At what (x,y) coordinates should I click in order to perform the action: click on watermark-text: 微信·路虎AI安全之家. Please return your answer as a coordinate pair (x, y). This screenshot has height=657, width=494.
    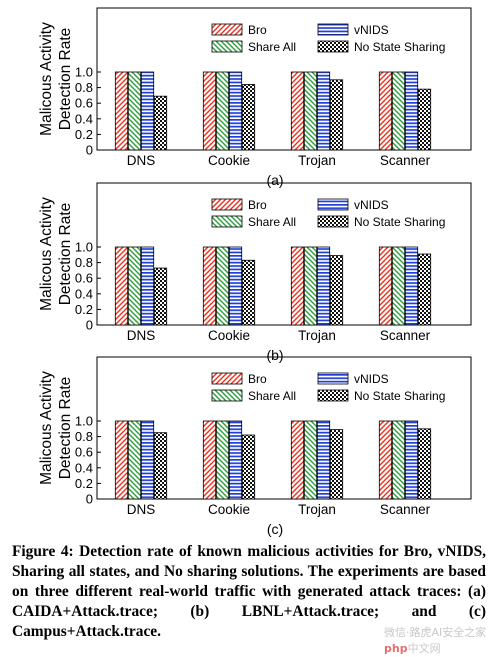
    Looking at the image, I should click on (435, 632).